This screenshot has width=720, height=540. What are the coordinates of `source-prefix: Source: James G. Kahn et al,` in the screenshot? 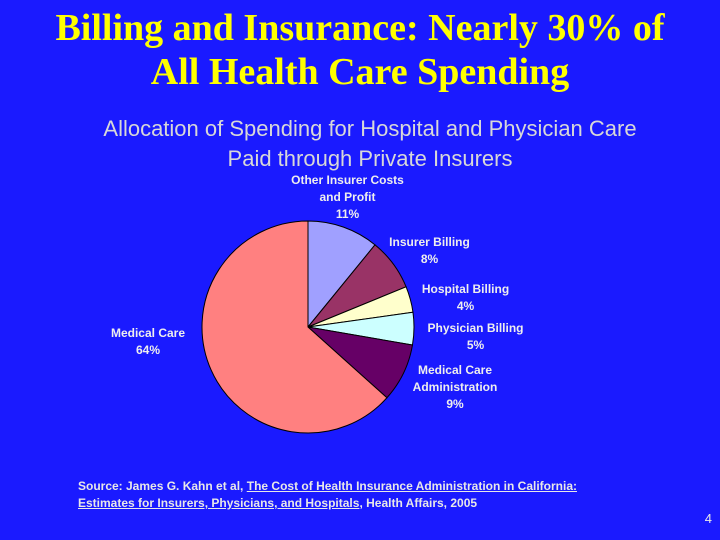 It's located at (162, 486).